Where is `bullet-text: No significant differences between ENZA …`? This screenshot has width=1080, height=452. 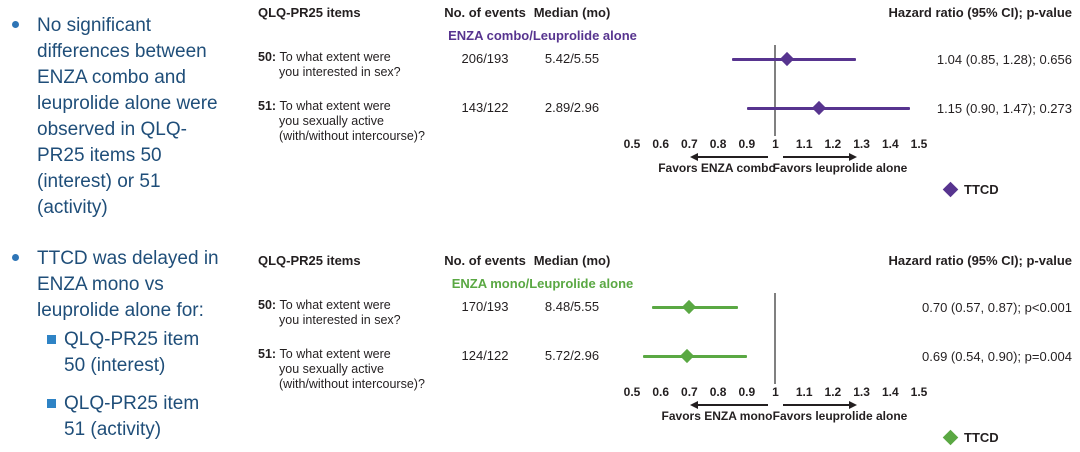 bullet-text: No significant differences between ENZA … is located at coordinates (127, 116).